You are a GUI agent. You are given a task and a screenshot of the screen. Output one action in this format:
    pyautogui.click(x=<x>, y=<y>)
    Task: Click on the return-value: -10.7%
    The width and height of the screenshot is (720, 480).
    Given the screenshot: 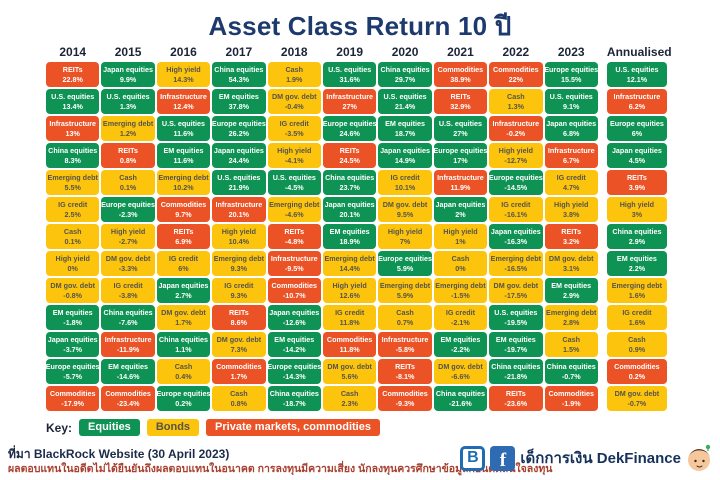 What is the action you would take?
    pyautogui.click(x=294, y=295)
    